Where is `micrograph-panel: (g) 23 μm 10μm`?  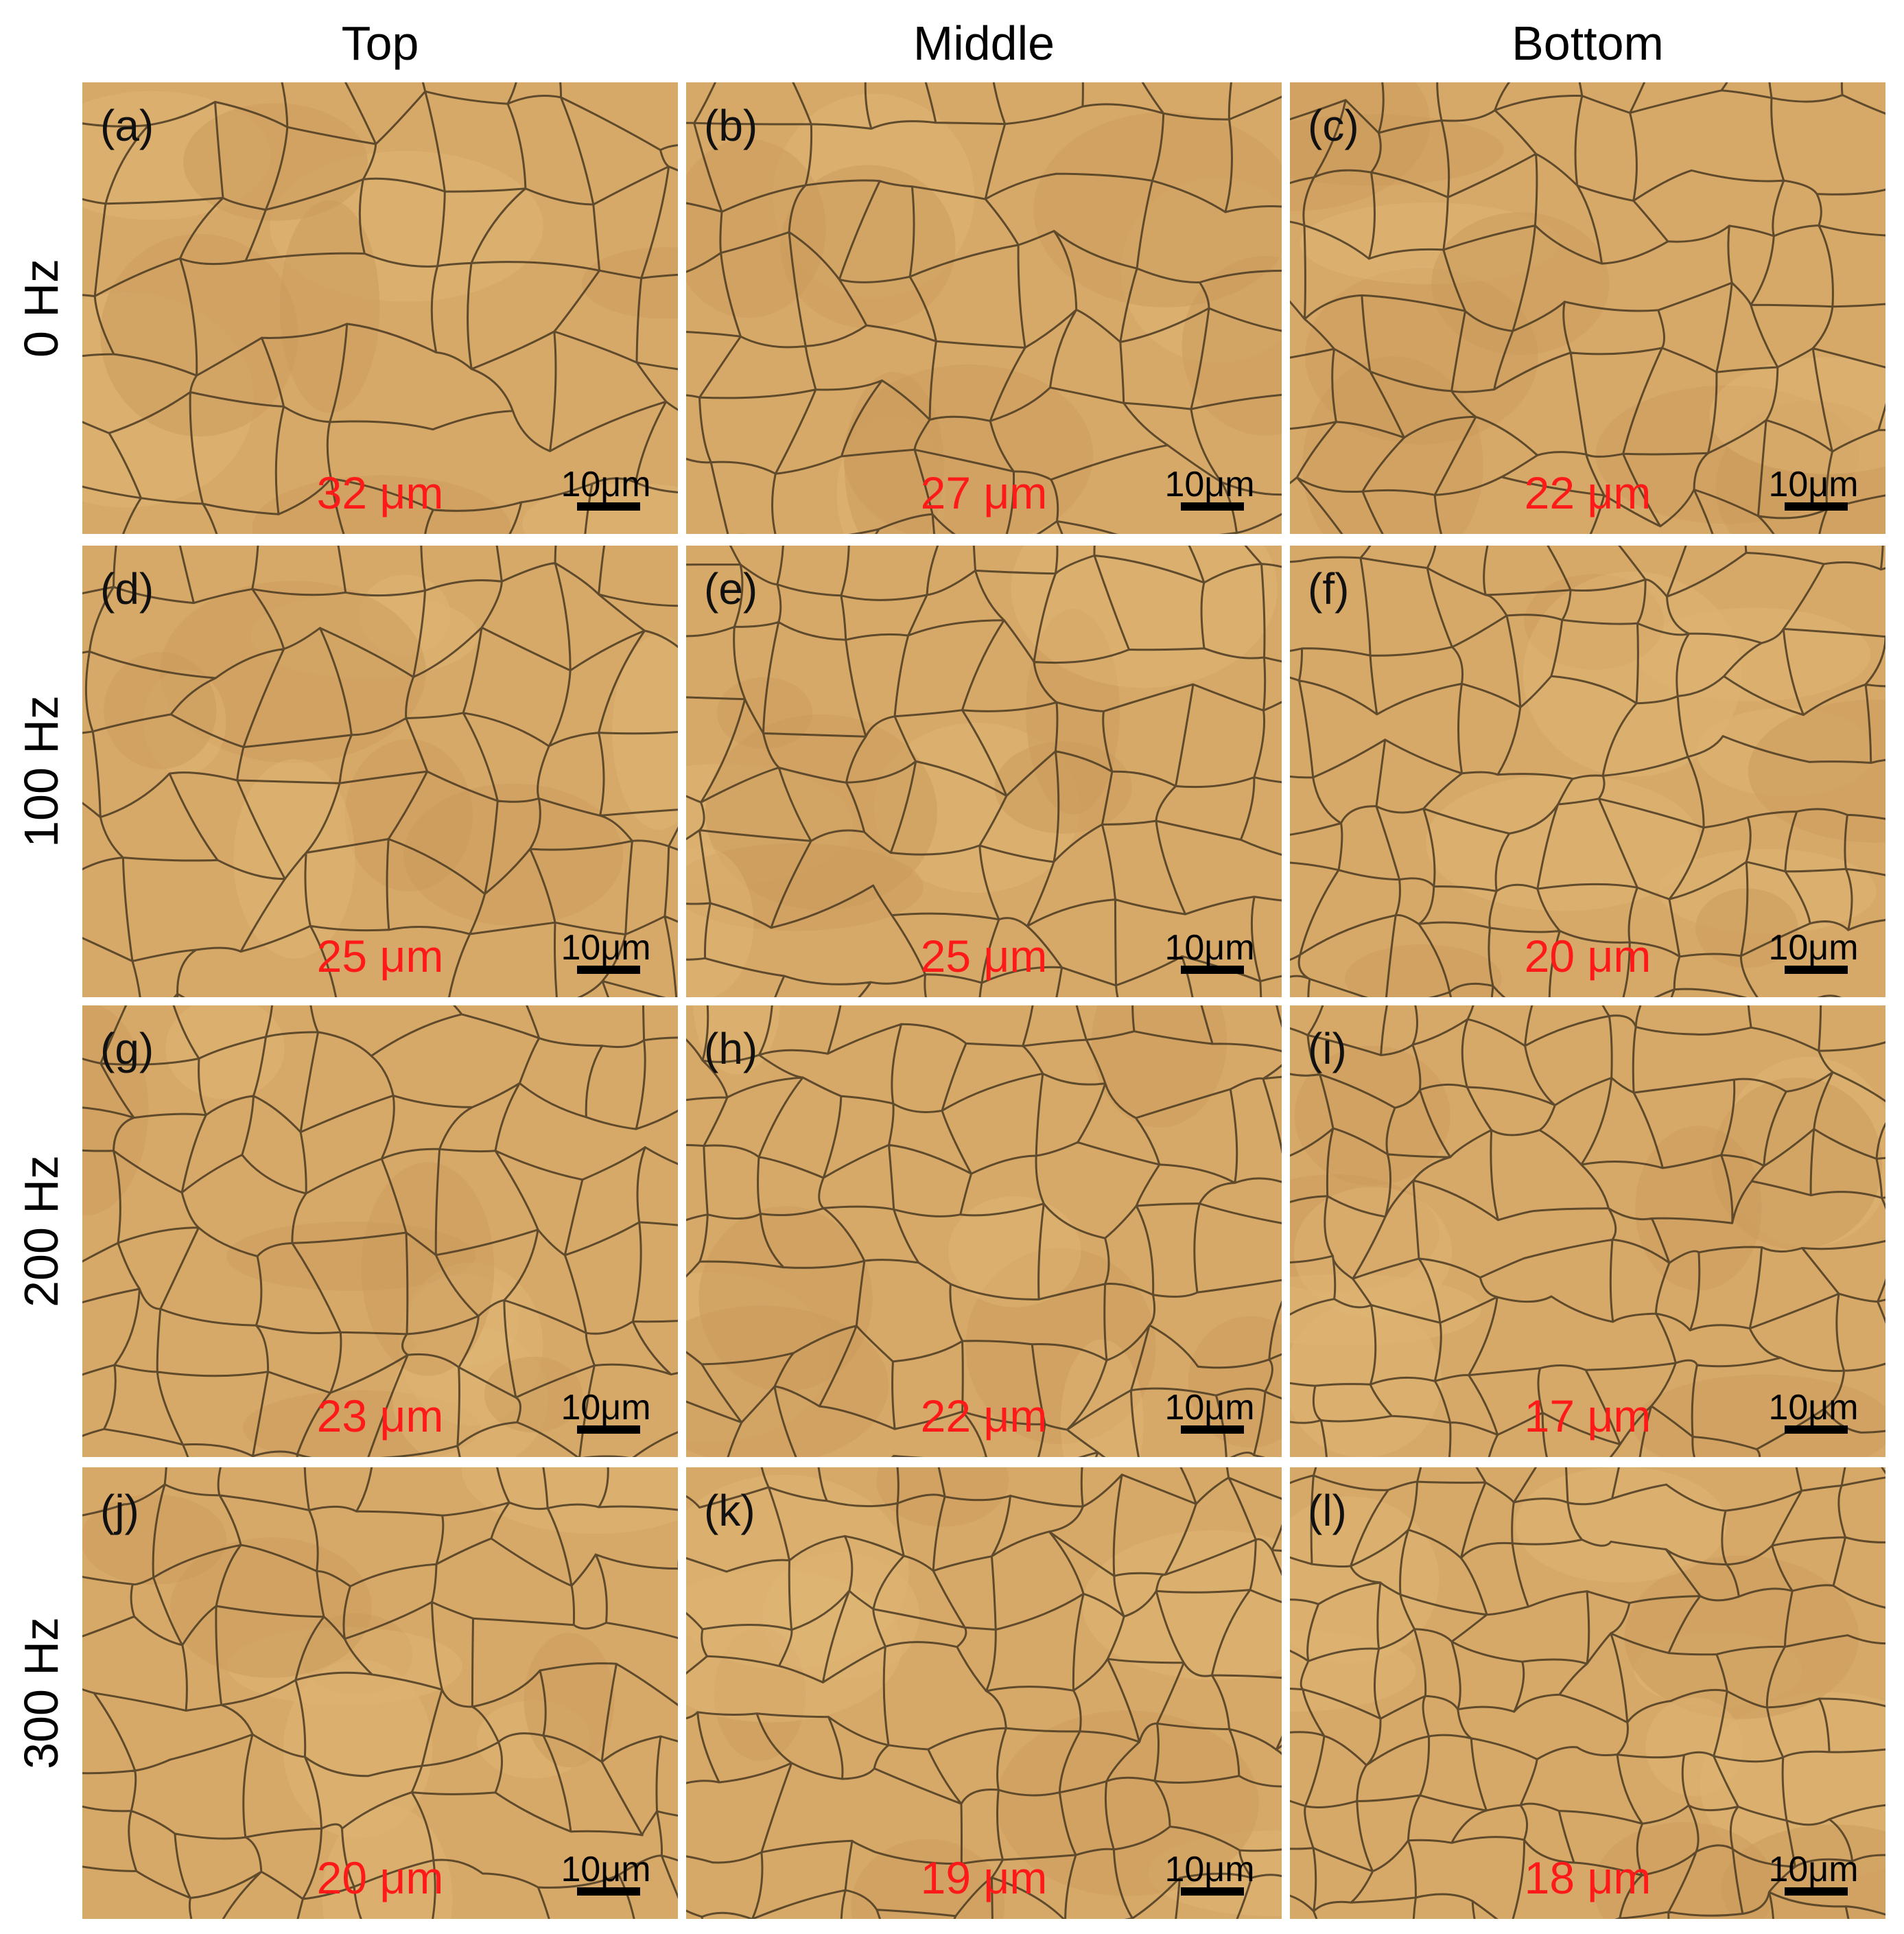
micrograph-panel: (g) 23 μm 10μm is located at coordinates (380, 1231).